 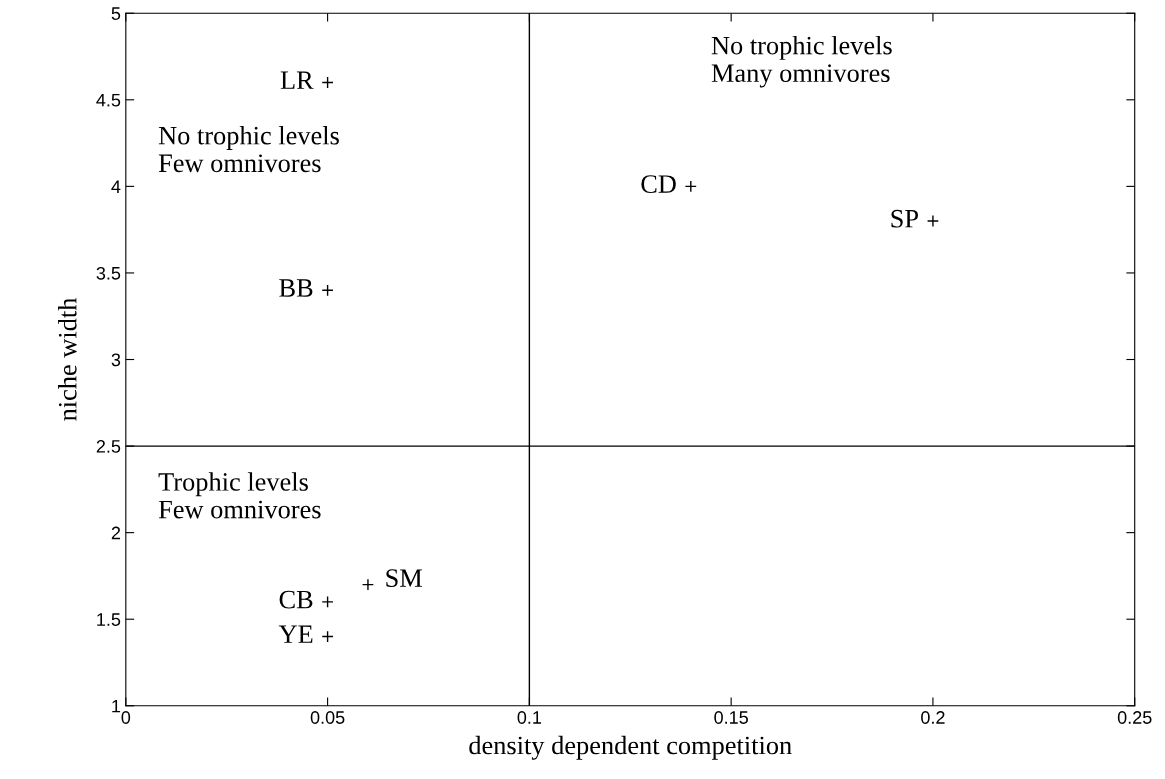 I want to click on annotation: Trophic levels Few omnivores, so click(x=239, y=495).